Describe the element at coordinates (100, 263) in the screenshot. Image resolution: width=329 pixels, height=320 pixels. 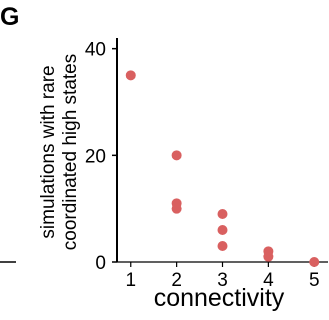
I see `y-tick-label: 0` at that location.